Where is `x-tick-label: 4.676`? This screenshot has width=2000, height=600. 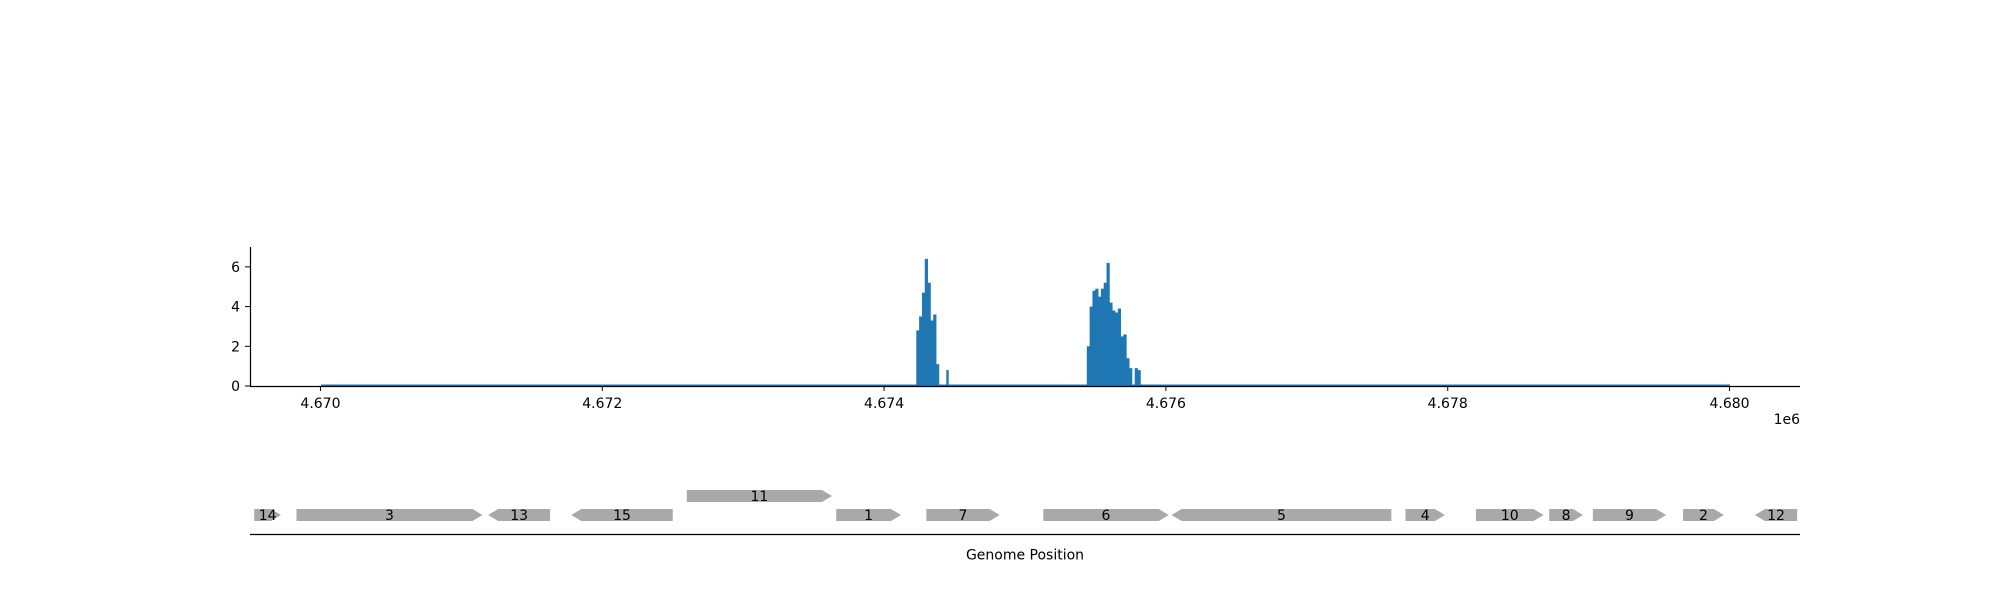 x-tick-label: 4.676 is located at coordinates (1166, 404).